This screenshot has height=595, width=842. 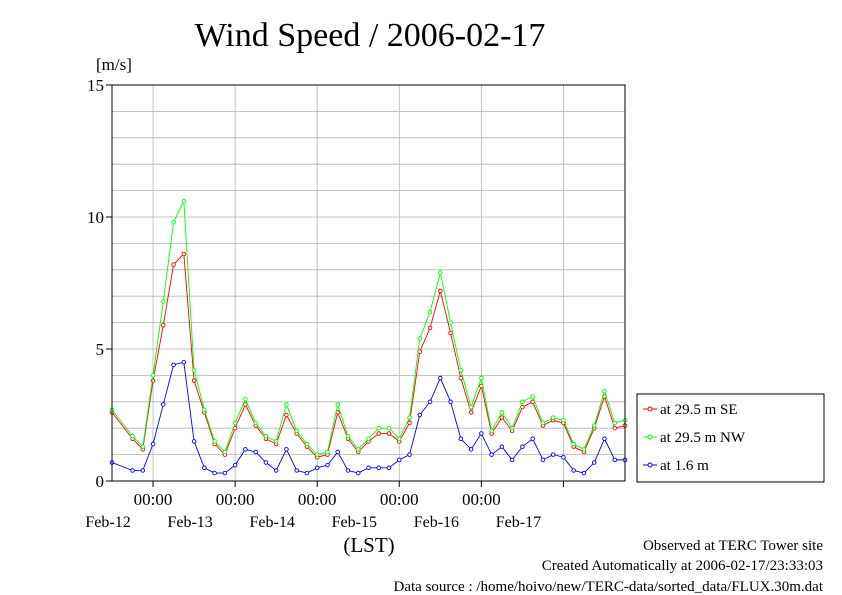 What do you see at coordinates (703, 438) in the screenshot?
I see `legend-label: at 29.5 m NW` at bounding box center [703, 438].